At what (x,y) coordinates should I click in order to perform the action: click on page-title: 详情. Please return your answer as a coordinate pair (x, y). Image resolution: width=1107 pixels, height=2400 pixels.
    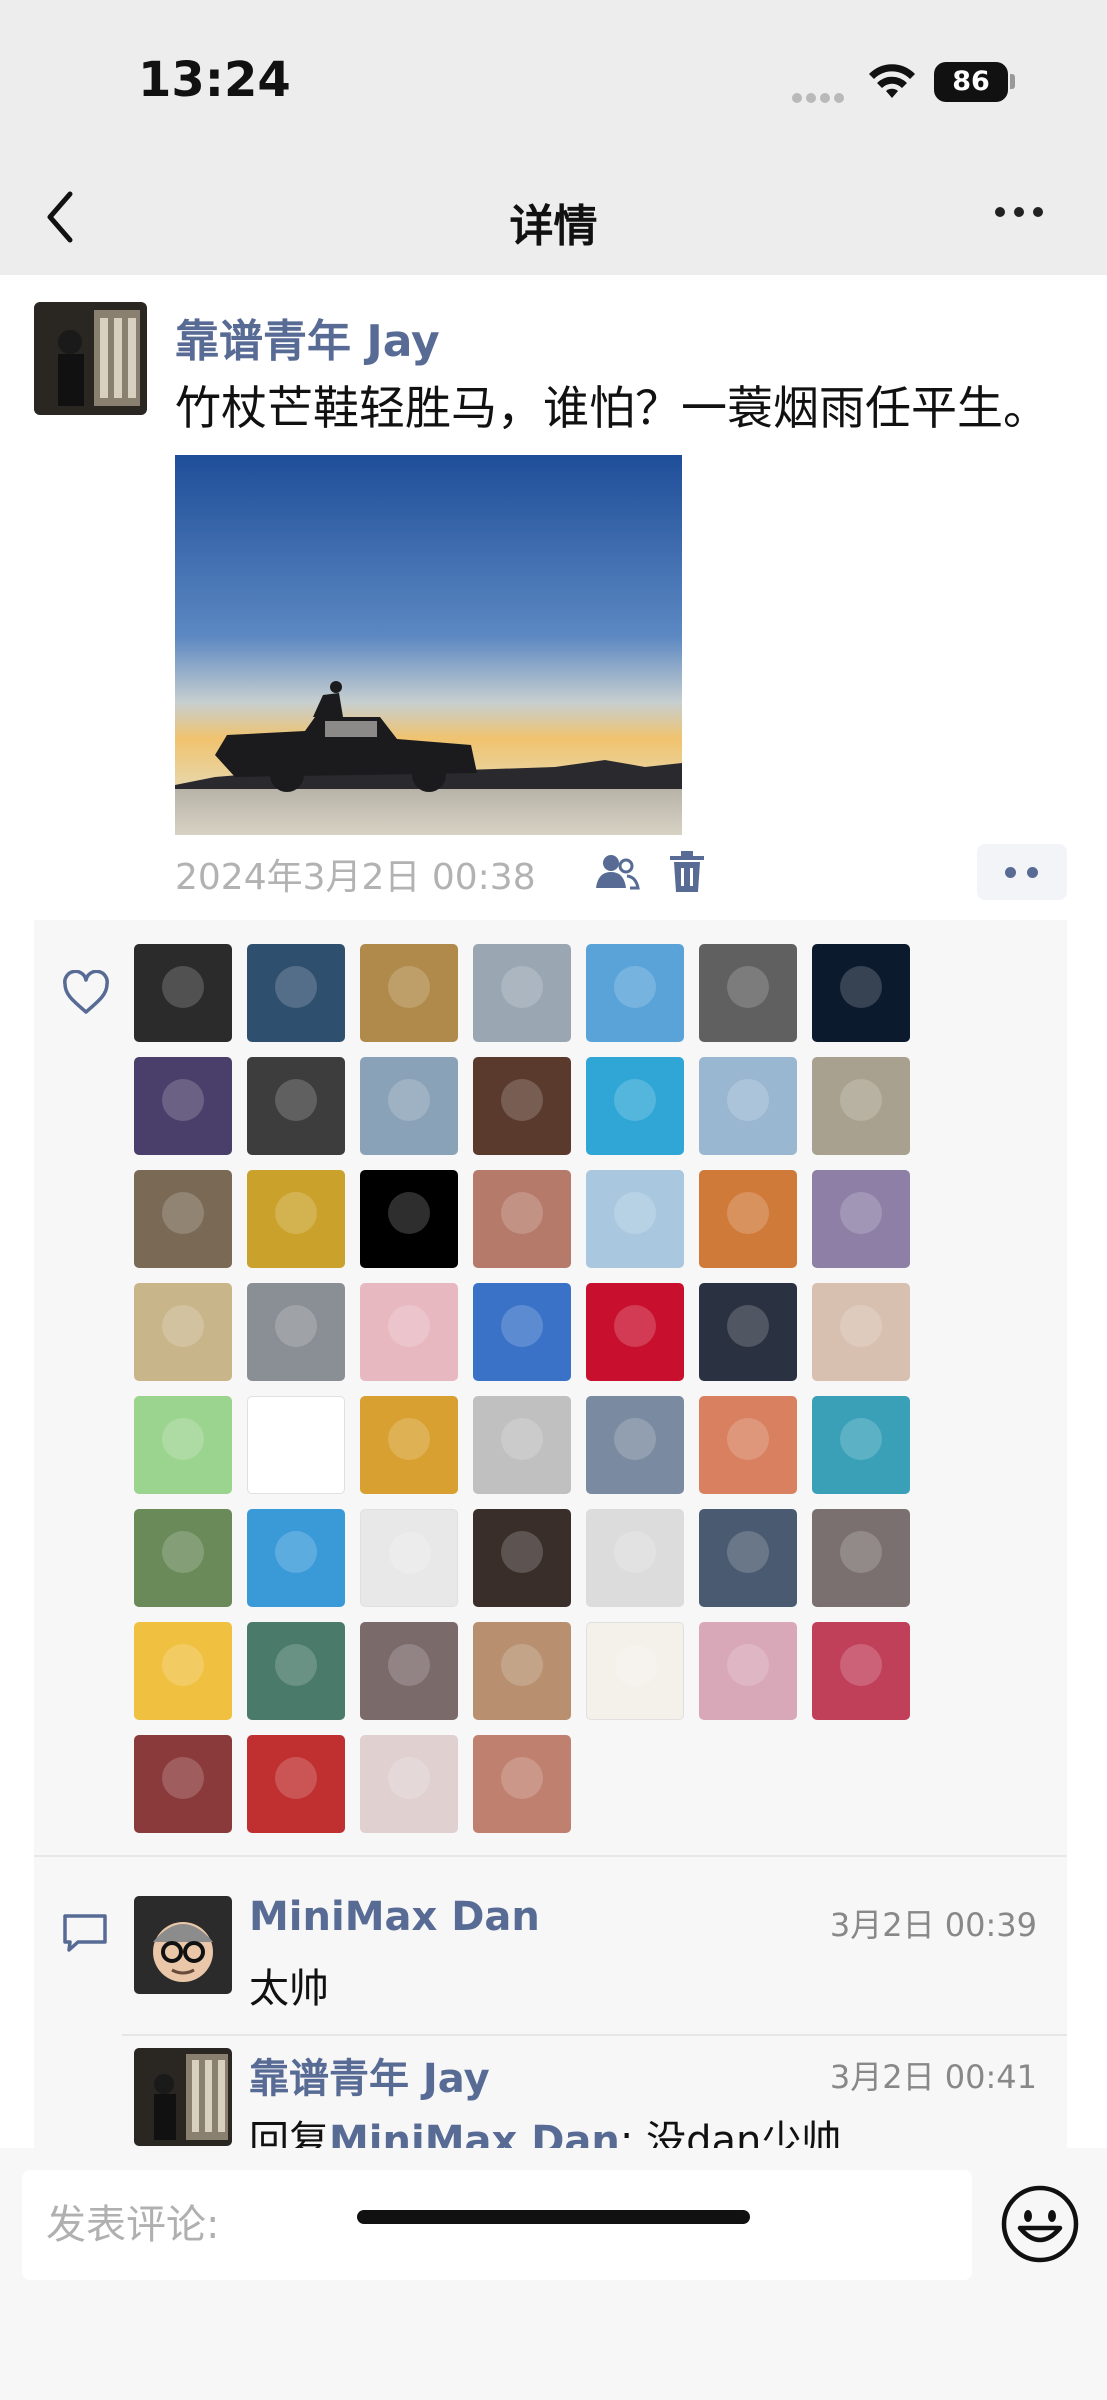
    Looking at the image, I should click on (553, 226).